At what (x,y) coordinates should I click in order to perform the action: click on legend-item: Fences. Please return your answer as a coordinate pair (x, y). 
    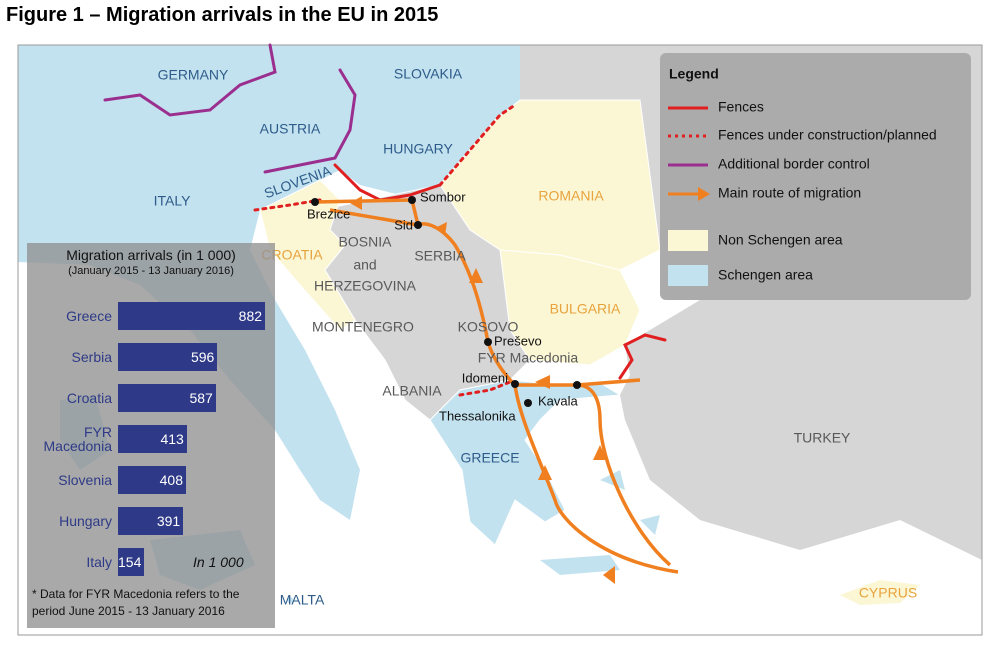
    Looking at the image, I should click on (741, 107).